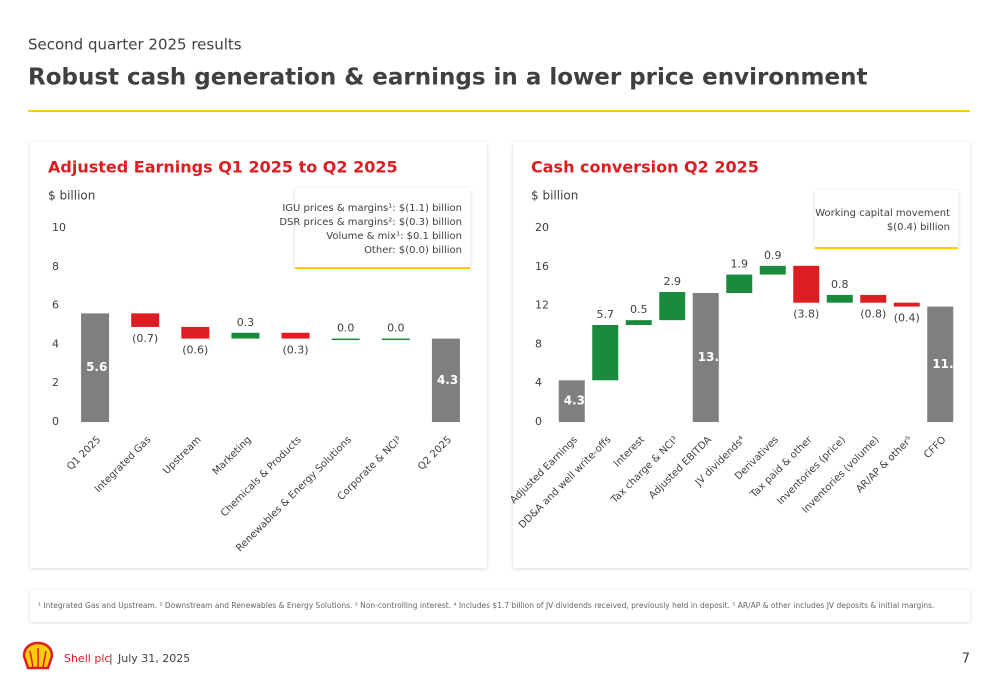 This screenshot has height=685, width=1000. Describe the element at coordinates (606, 314) in the screenshot. I see `value-label: 5.7` at that location.